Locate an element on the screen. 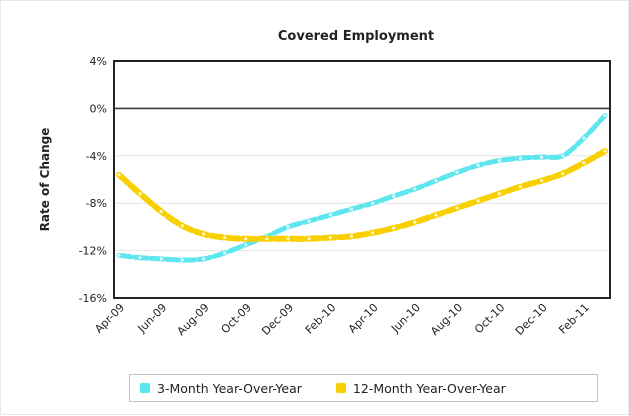  x-tick-label: Dec-09 is located at coordinates (277, 319).